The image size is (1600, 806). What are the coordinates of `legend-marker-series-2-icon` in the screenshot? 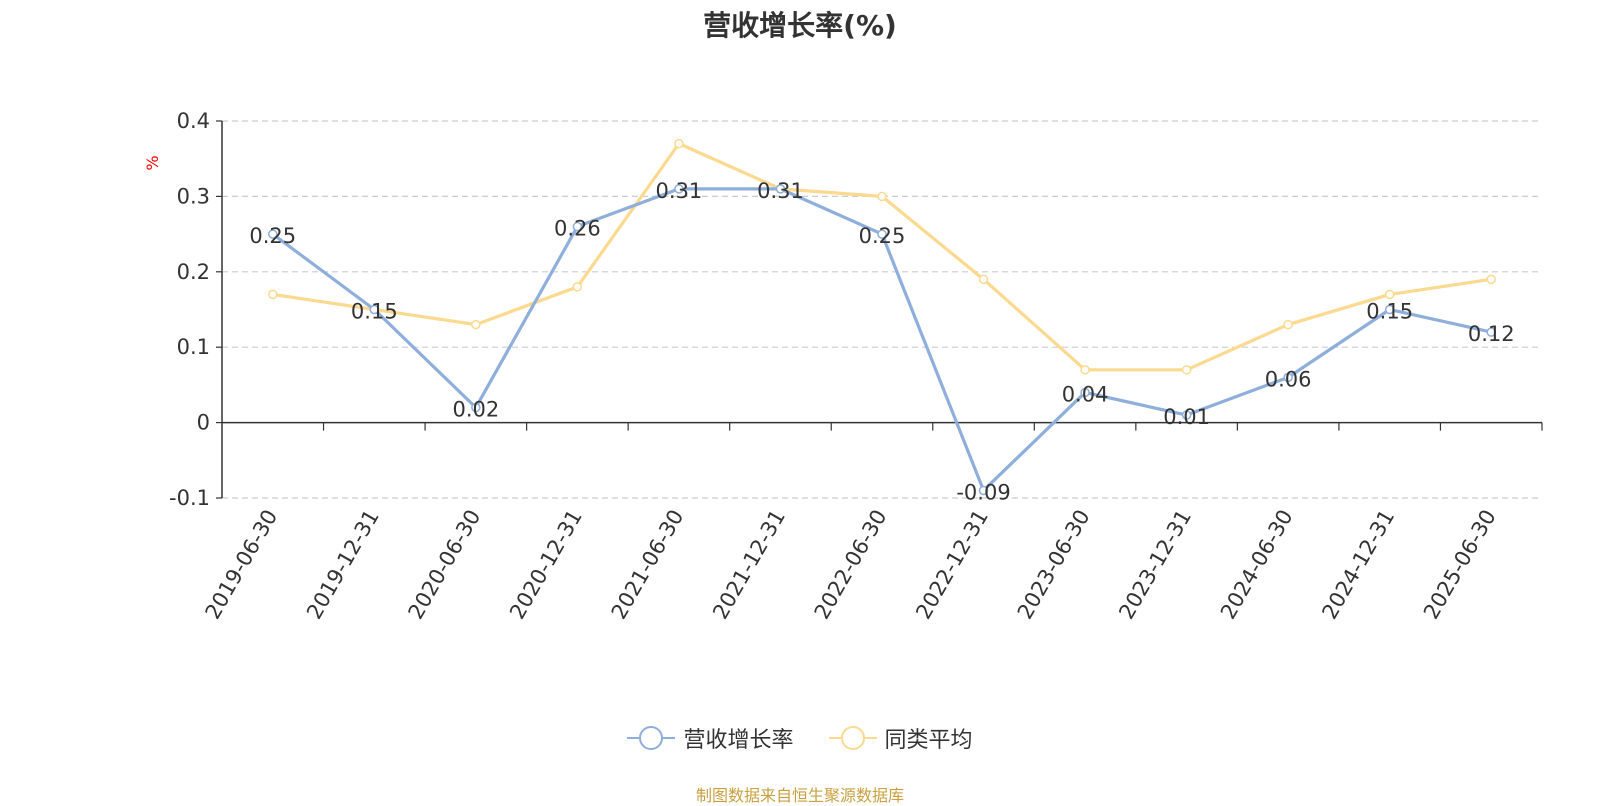 It's located at (852, 738).